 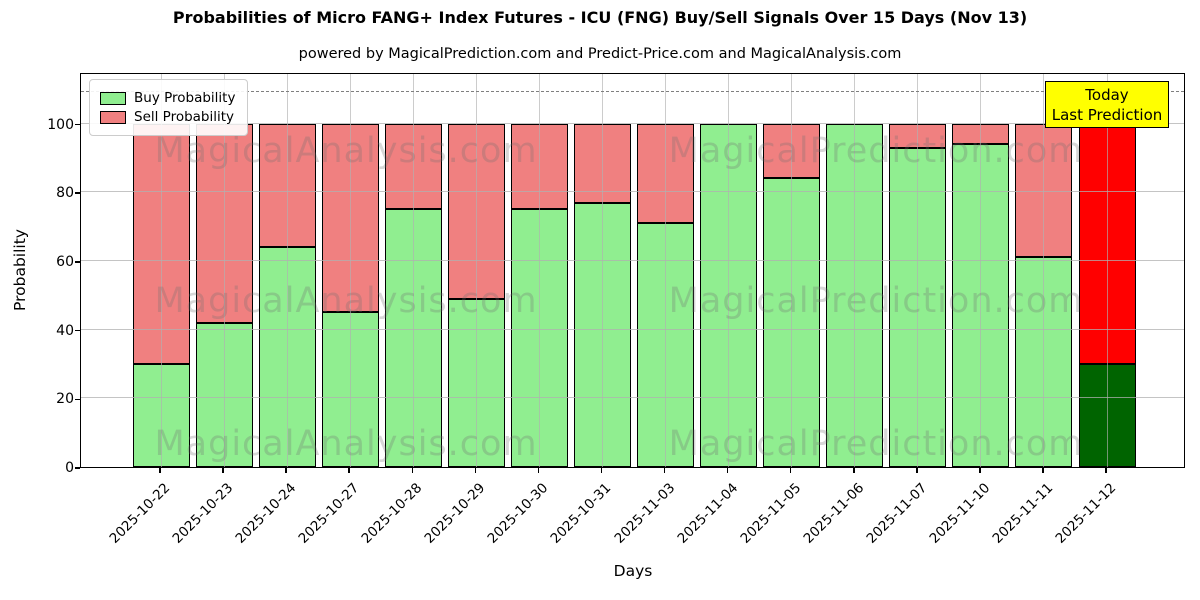 What do you see at coordinates (455, 513) in the screenshot?
I see `x-tick-label-2025-10-29: 2025-10-29` at bounding box center [455, 513].